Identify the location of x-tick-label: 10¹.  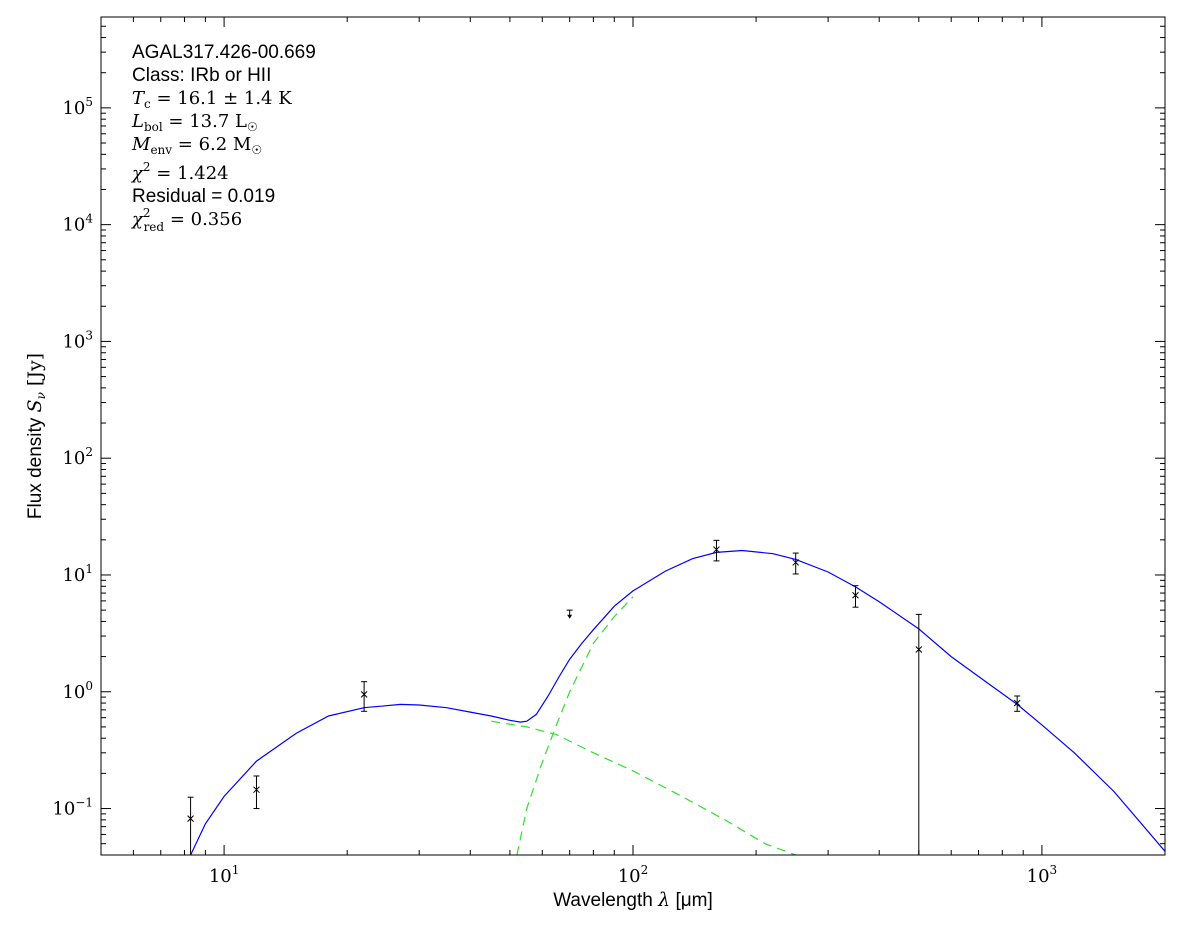
(224, 875).